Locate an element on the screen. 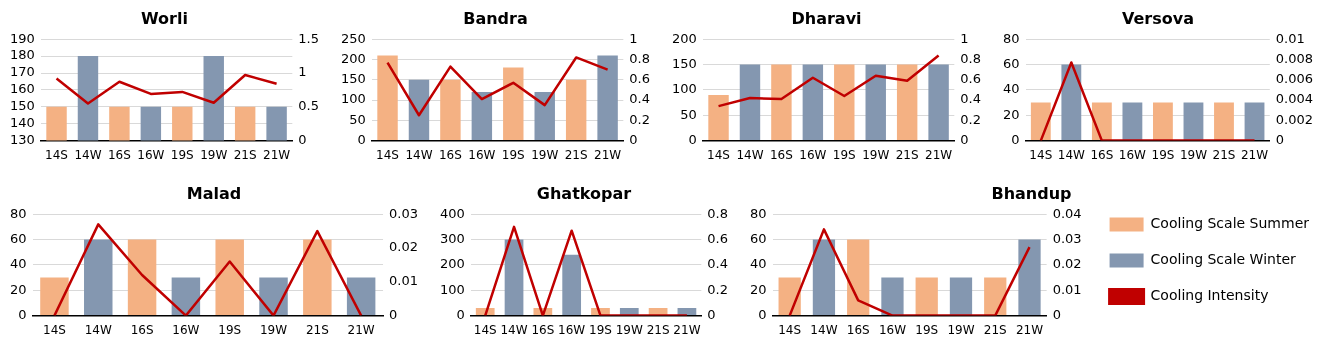  y-tick-label: 180 is located at coordinates (22, 55).